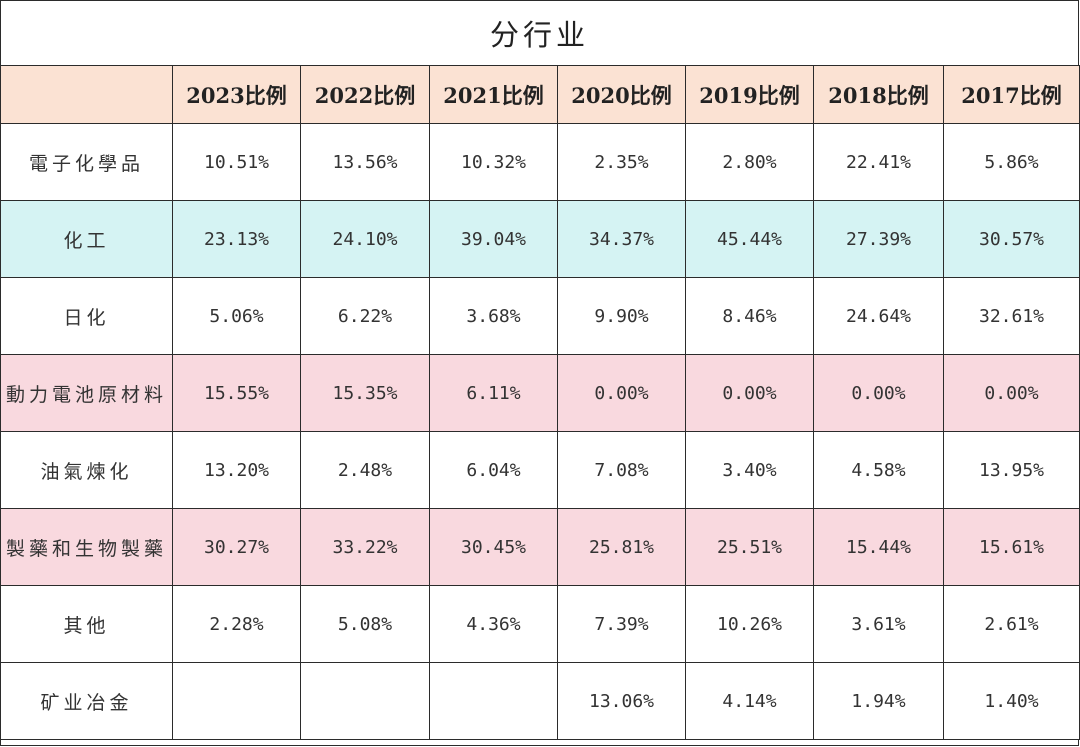 This screenshot has height=747, width=1080. Describe the element at coordinates (236, 162) in the screenshot. I see `table-cell: 10.51%` at that location.